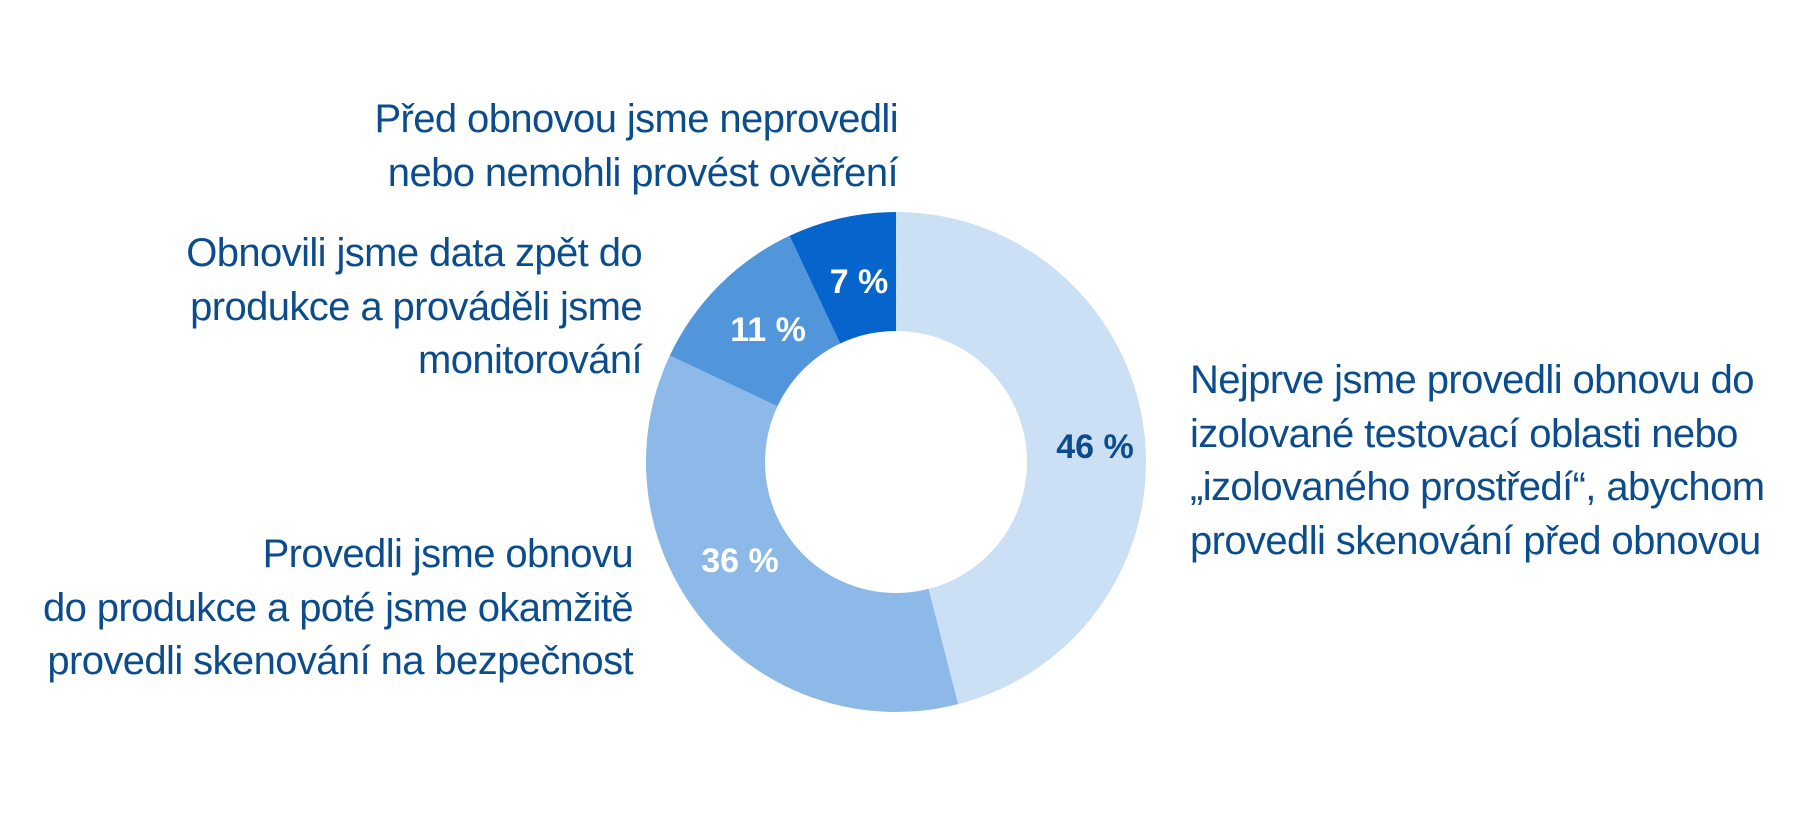 Image resolution: width=1802 pixels, height=813 pixels. Describe the element at coordinates (636, 119) in the screenshot. I see `label-line: Před obnovou jsme neprovedli` at that location.